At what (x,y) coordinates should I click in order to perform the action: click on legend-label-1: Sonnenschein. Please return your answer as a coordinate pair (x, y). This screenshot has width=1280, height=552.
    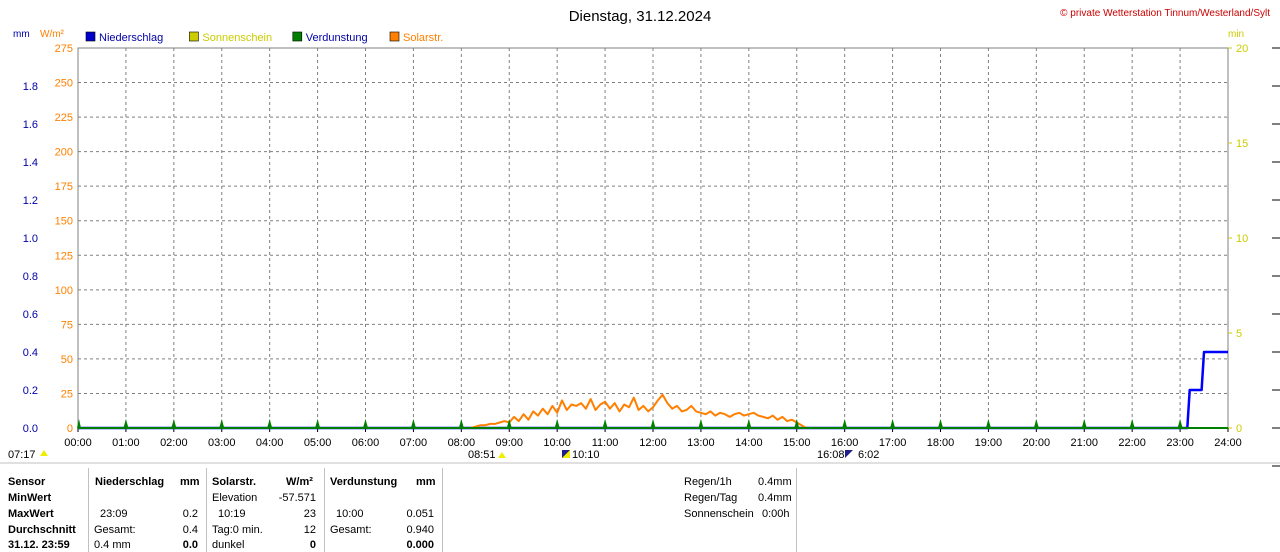
    Looking at the image, I should click on (237, 38).